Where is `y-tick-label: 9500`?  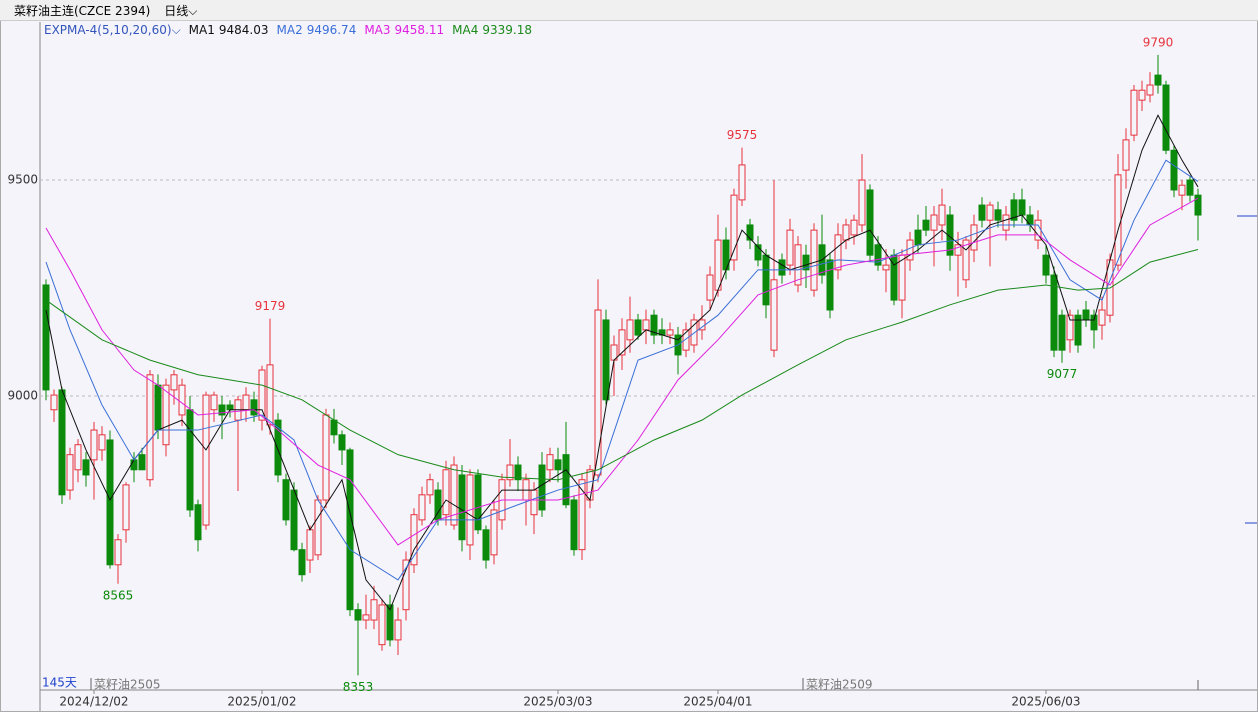 y-tick-label: 9500 is located at coordinates (22, 180).